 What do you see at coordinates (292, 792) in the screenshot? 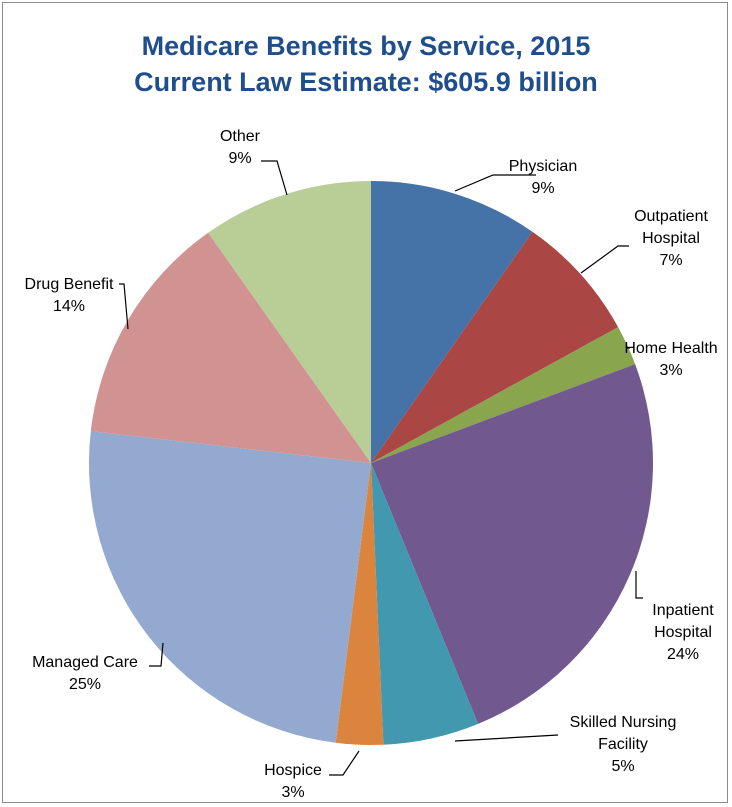
I see `slice-percent-hospice: 3%` at bounding box center [292, 792].